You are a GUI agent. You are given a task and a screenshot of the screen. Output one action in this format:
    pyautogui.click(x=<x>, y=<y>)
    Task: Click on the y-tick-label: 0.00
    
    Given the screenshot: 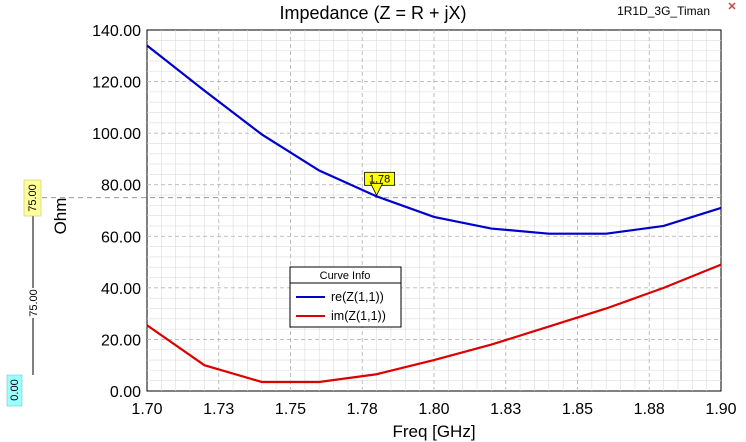 What is the action you would take?
    pyautogui.click(x=125, y=392)
    